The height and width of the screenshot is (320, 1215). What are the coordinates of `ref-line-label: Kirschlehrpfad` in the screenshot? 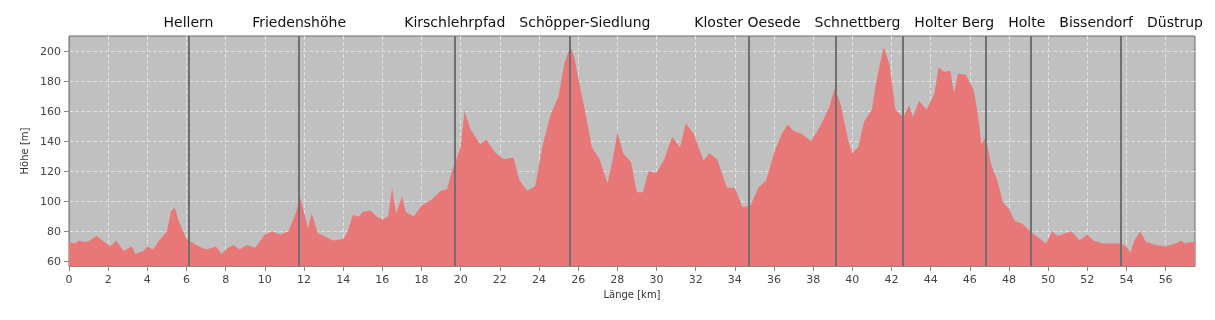 It's located at (455, 22).